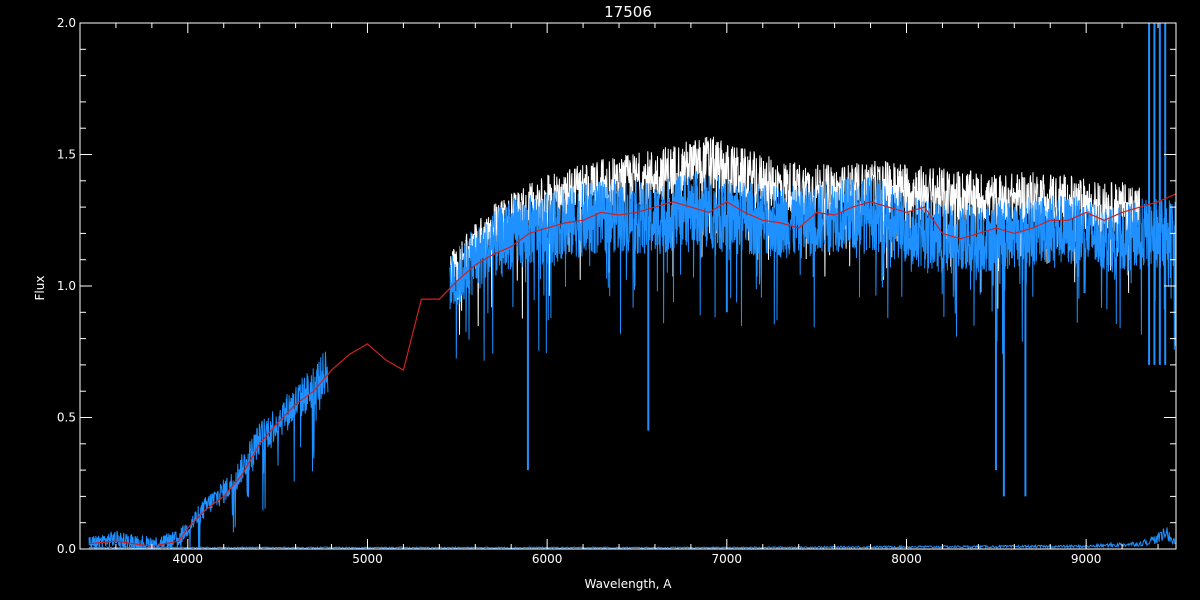  I want to click on y-tick-label: 1.5, so click(66, 155).